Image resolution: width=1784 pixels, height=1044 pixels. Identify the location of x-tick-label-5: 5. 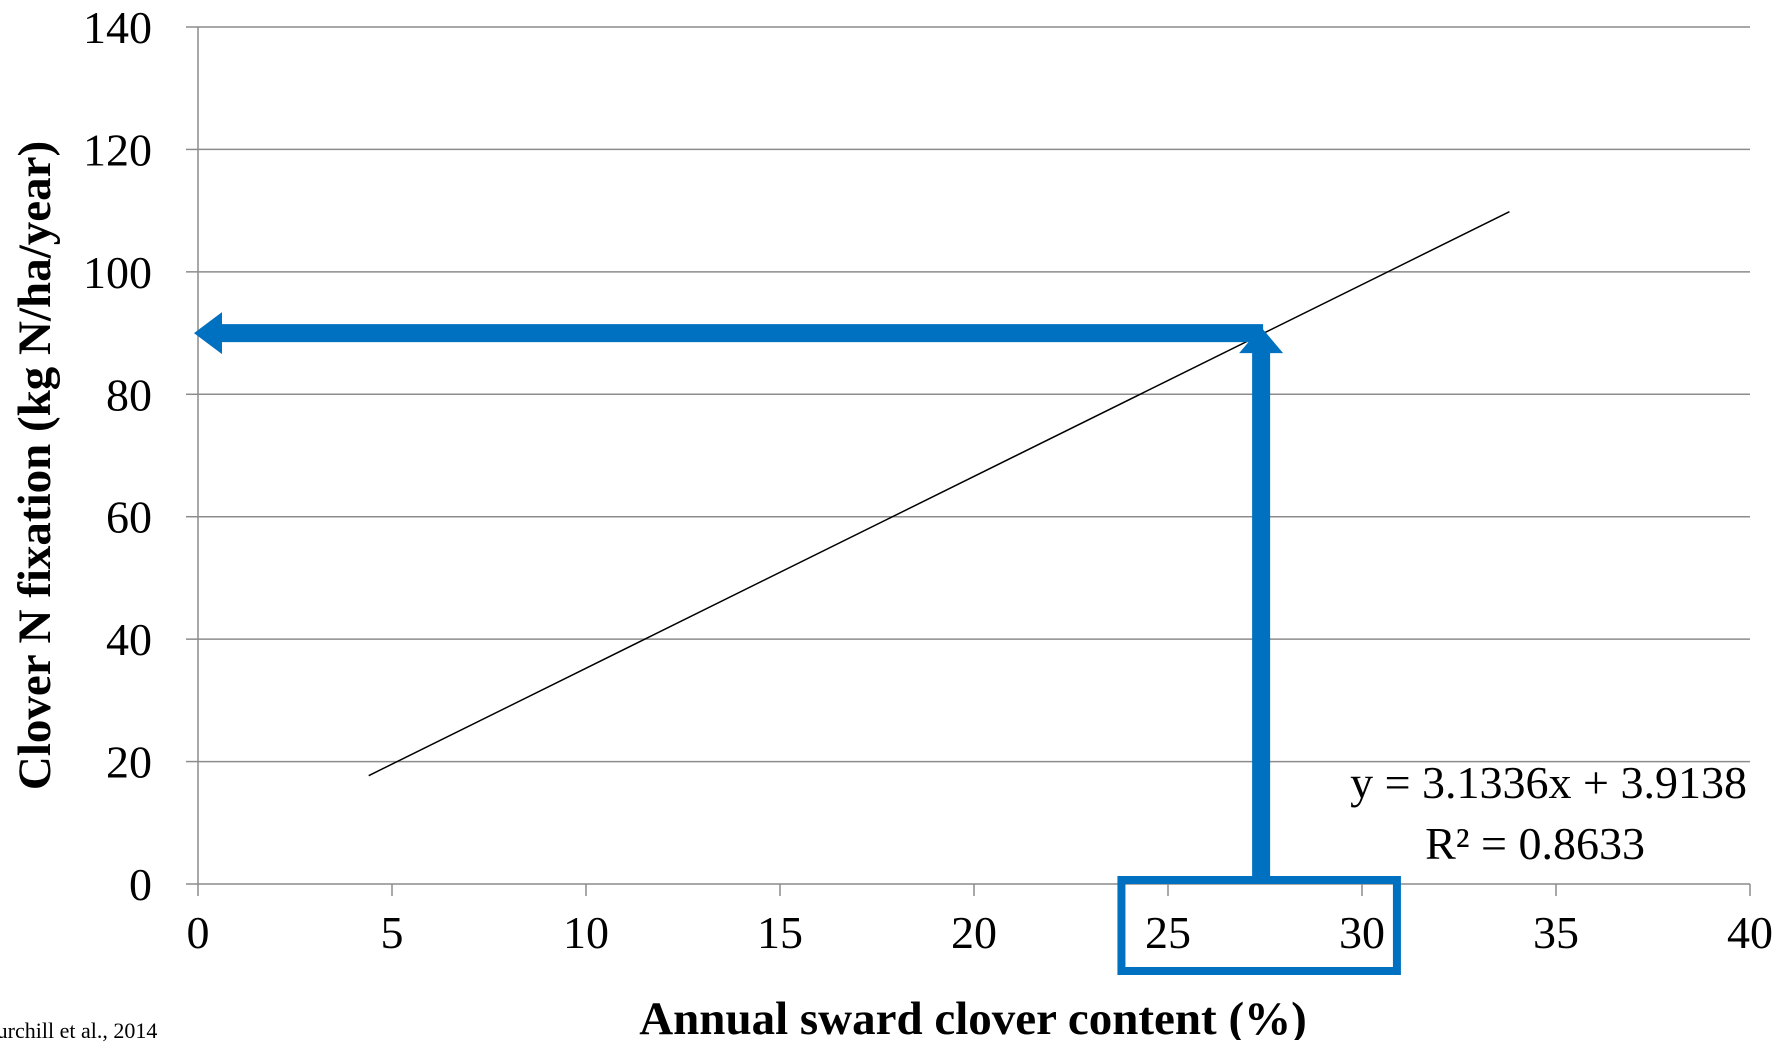
(392, 932).